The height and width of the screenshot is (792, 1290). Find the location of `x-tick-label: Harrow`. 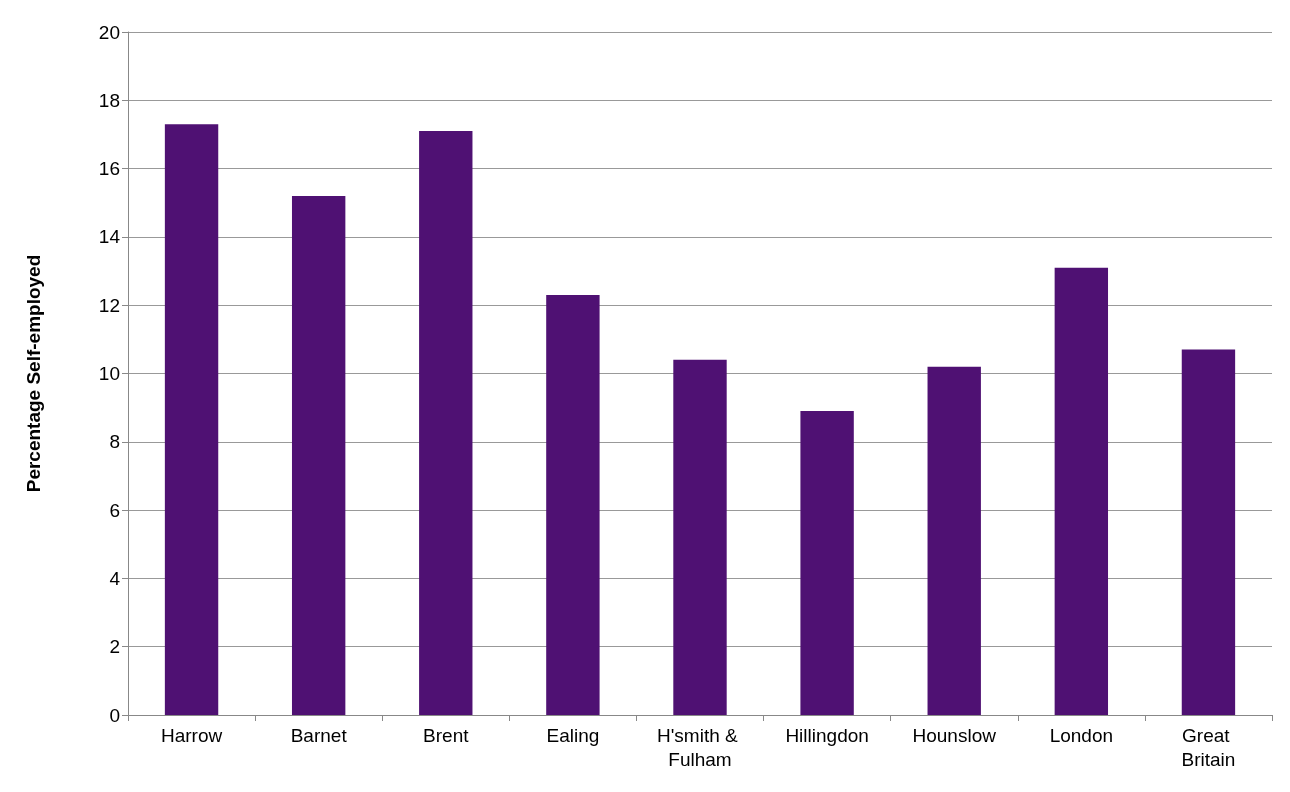

x-tick-label: Harrow is located at coordinates (191, 735).